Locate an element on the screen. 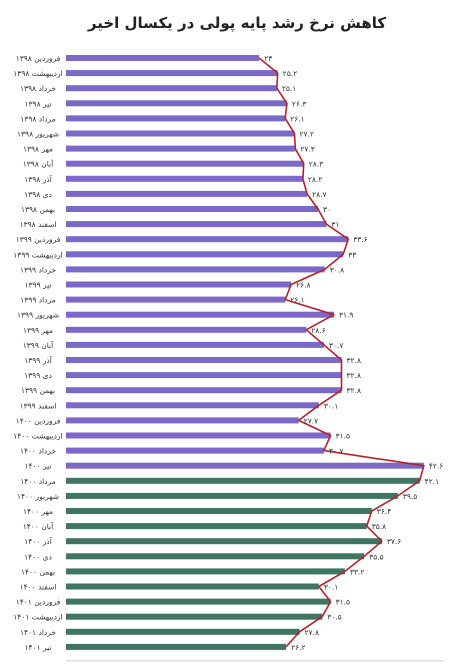 The image size is (474, 668). category-label-15: تیر ۱۳۹۹ is located at coordinates (38, 285).